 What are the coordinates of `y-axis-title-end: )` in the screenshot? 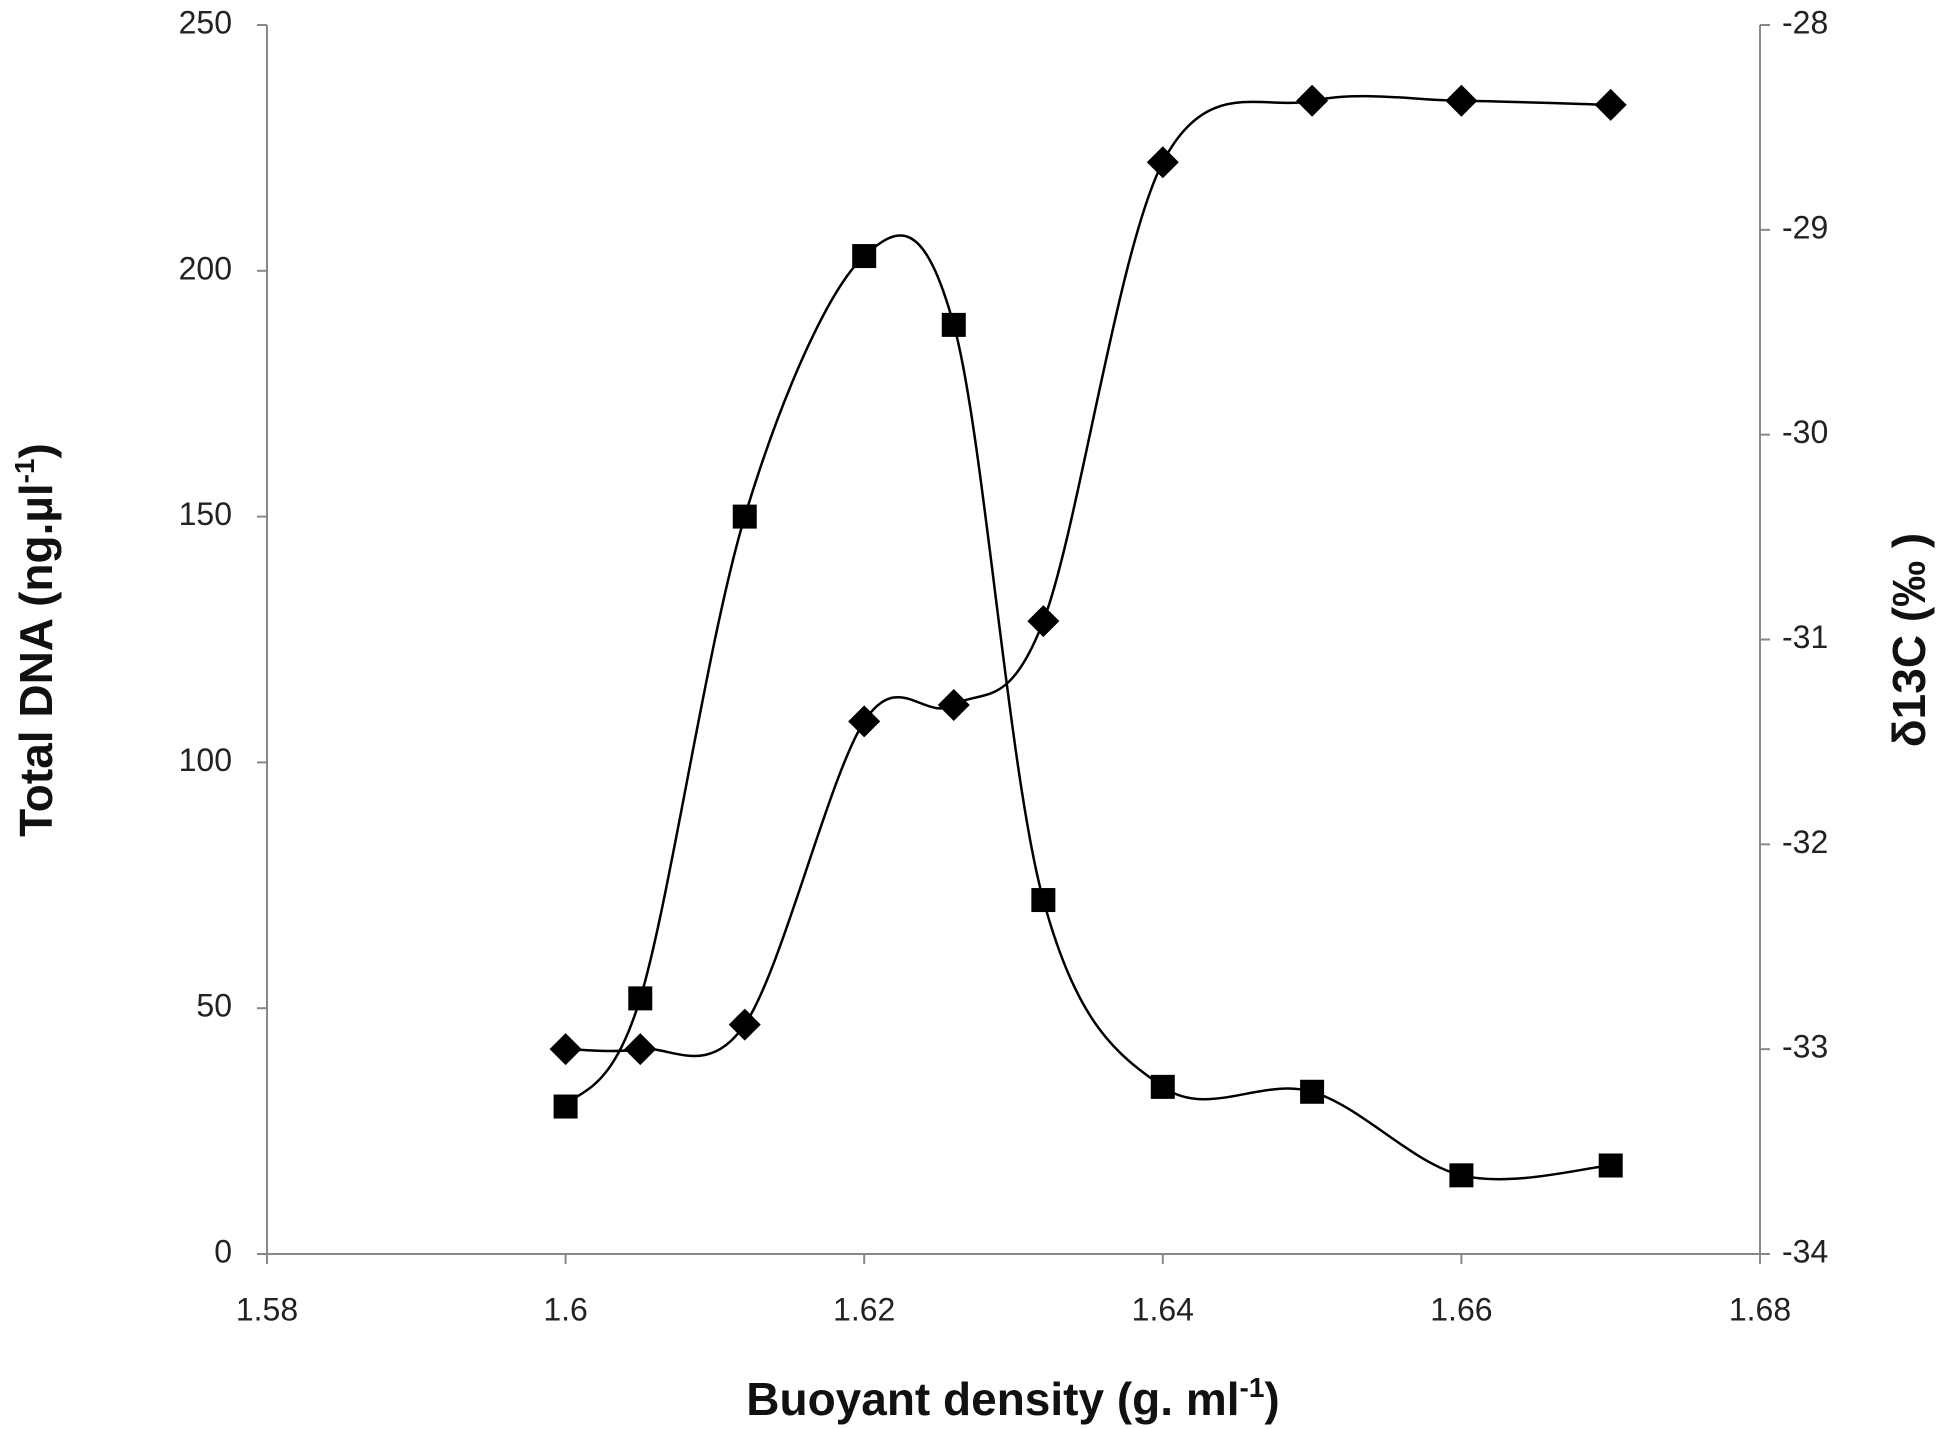 It's located at (36, 450).